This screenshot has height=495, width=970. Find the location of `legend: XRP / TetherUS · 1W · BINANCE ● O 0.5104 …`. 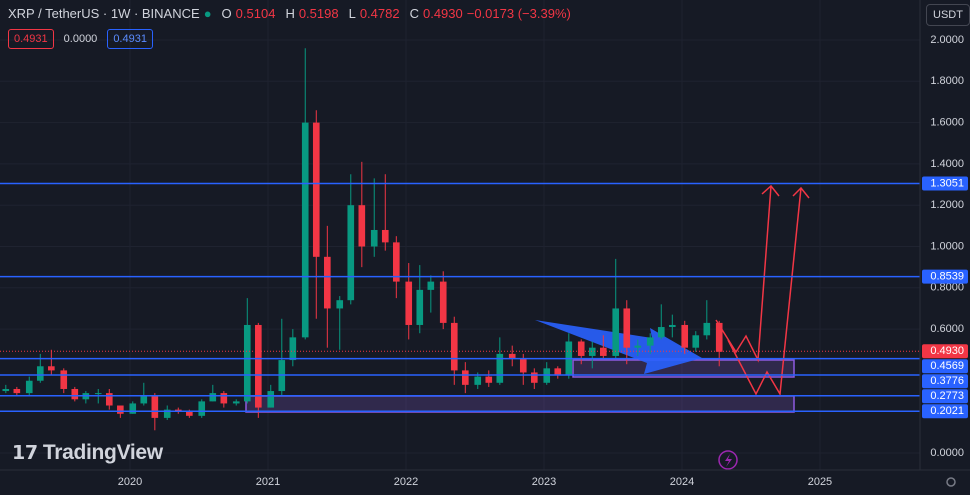

legend: XRP / TetherUS · 1W · BINANCE ● O 0.5104 … is located at coordinates (289, 13).